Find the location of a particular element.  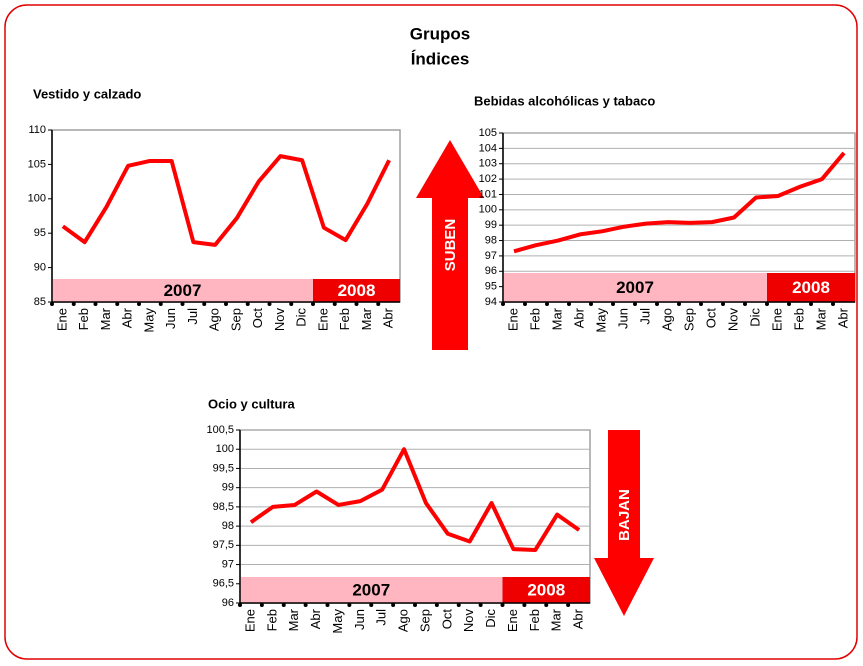

y-tick-label: 100,5 is located at coordinates (220, 430).